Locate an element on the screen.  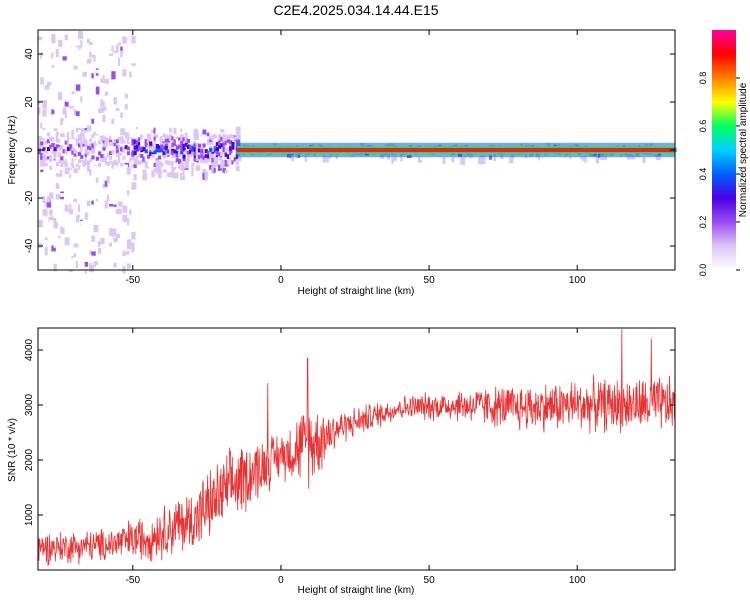
spectrogram-x-tick-label: -50 is located at coordinates (133, 280).